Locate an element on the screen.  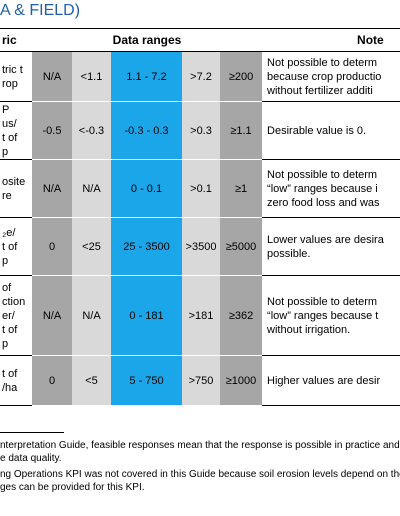
metric-line: re is located at coordinates (7, 195).